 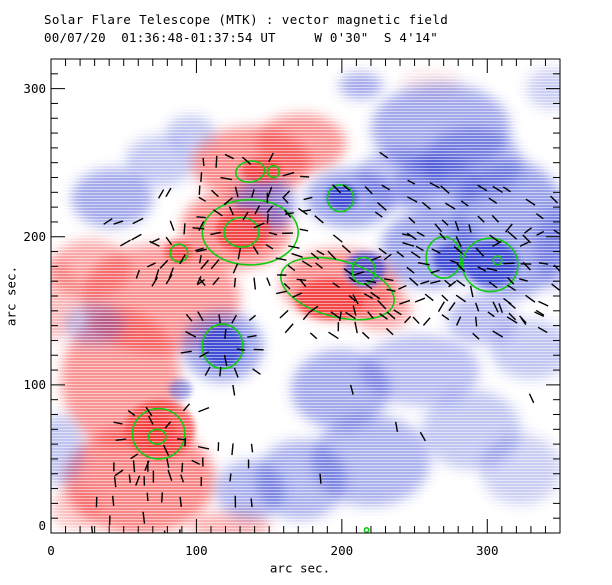 What do you see at coordinates (34, 384) in the screenshot?
I see `y-tick-label: 100` at bounding box center [34, 384].